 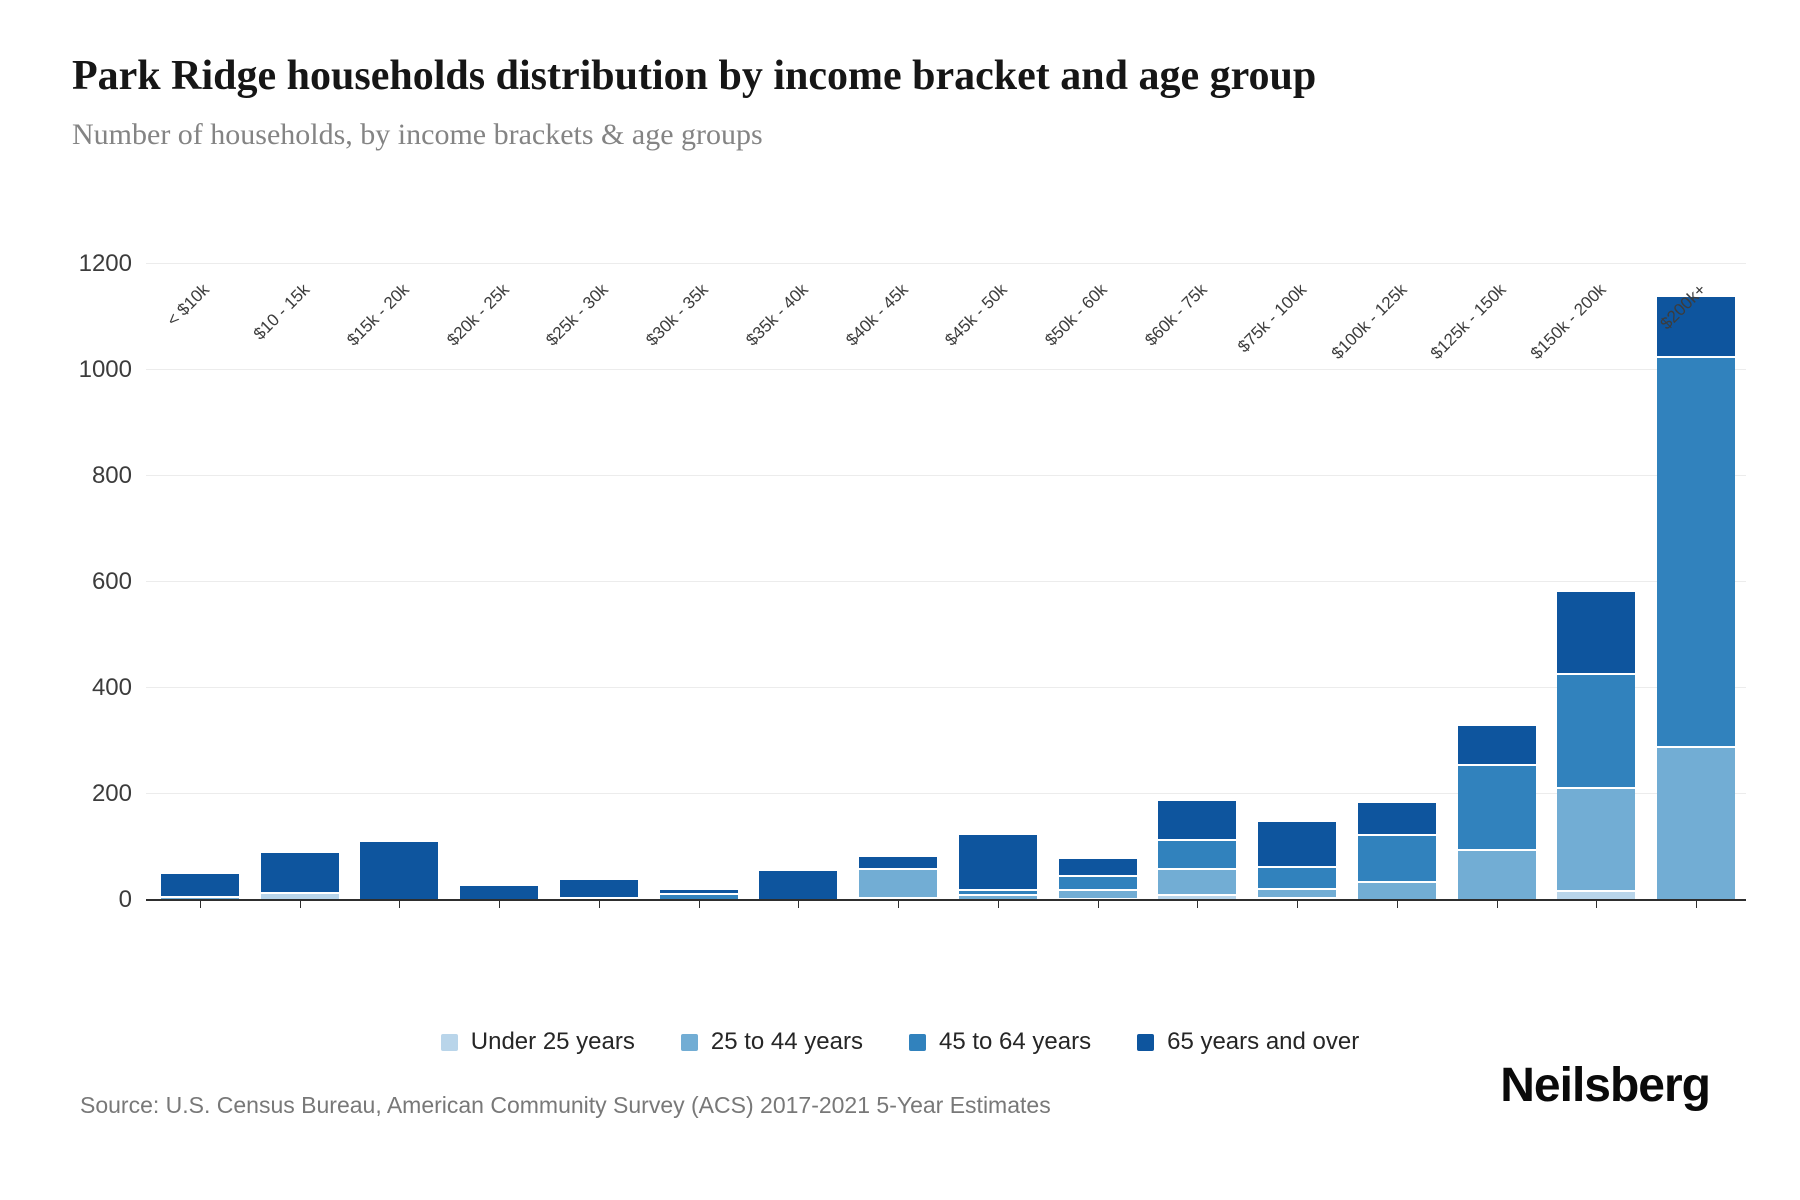 I want to click on bar-$200k+, so click(x=1696, y=598).